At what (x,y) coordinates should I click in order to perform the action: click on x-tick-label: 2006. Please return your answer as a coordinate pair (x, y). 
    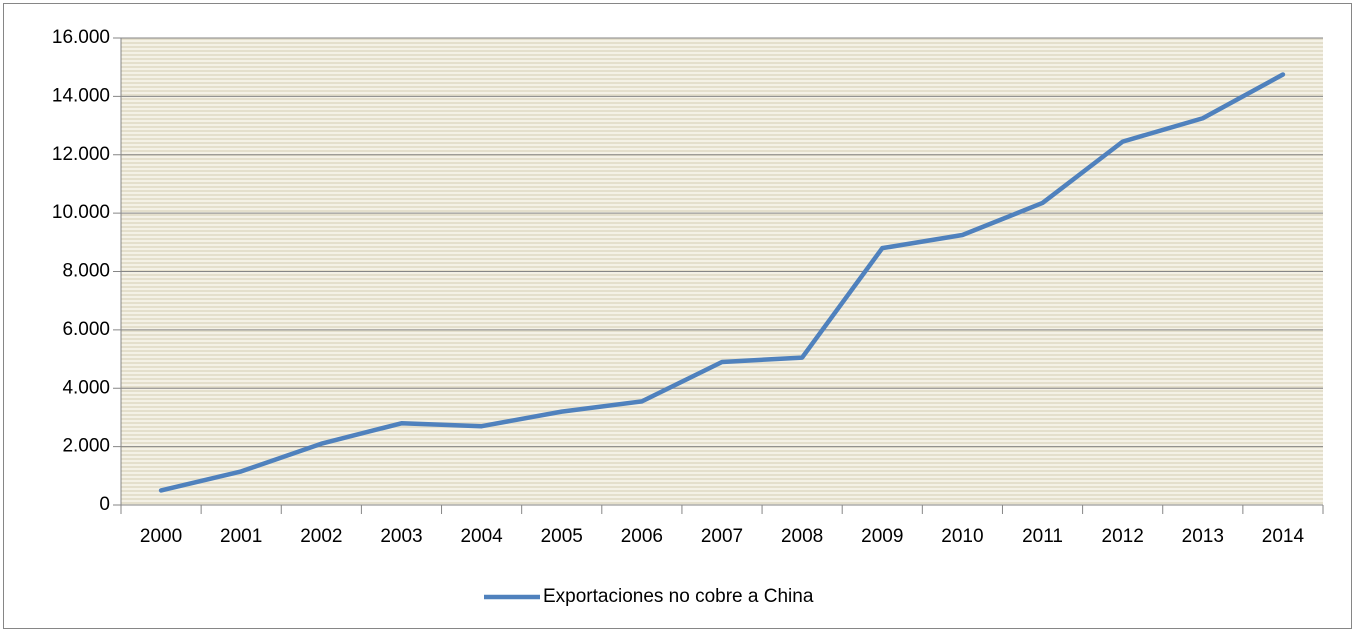
    Looking at the image, I should click on (642, 536).